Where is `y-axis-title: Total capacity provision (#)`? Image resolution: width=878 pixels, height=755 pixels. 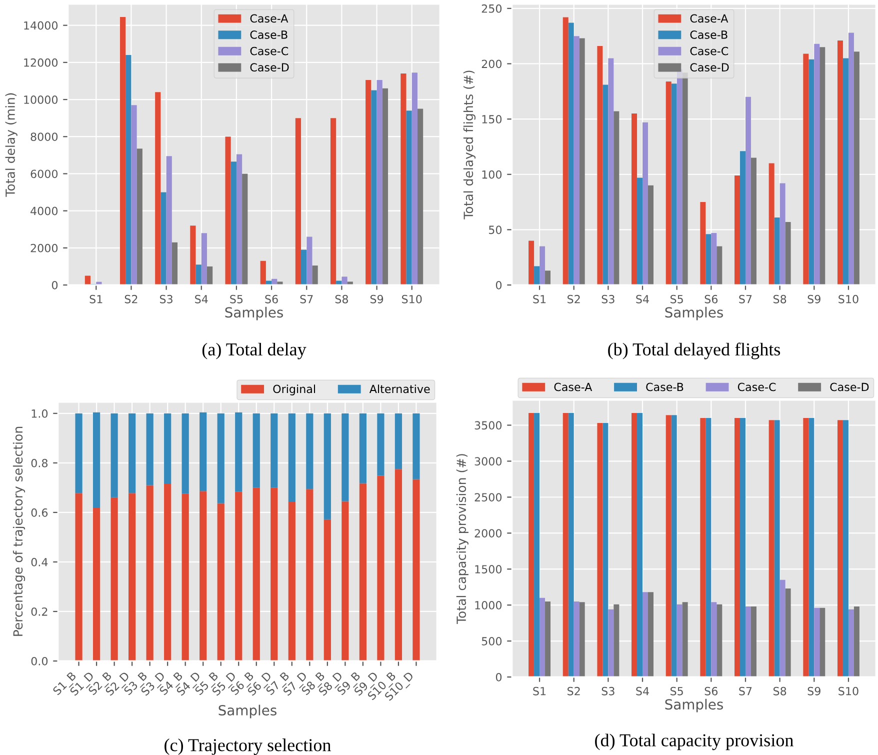
y-axis-title: Total capacity provision (#) is located at coordinates (462, 539).